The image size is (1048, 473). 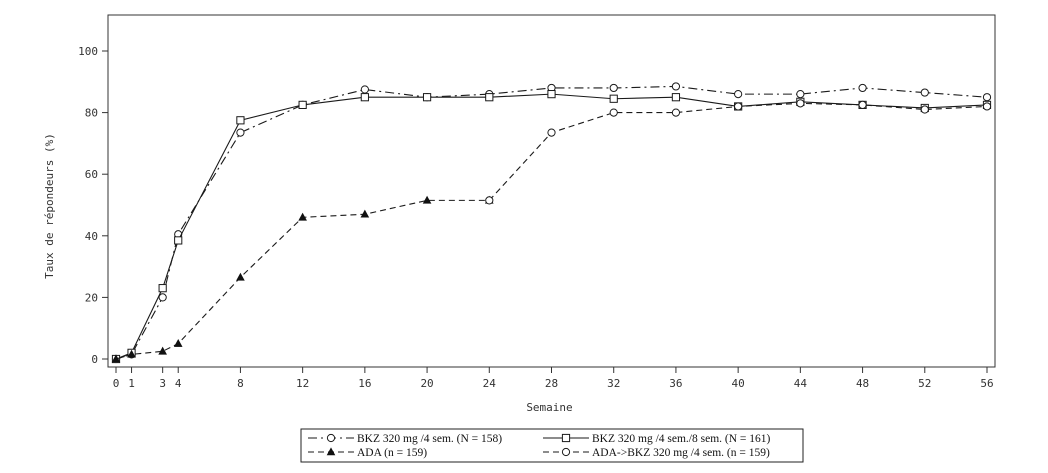 I want to click on y-tick-label: 80, so click(x=91, y=113).